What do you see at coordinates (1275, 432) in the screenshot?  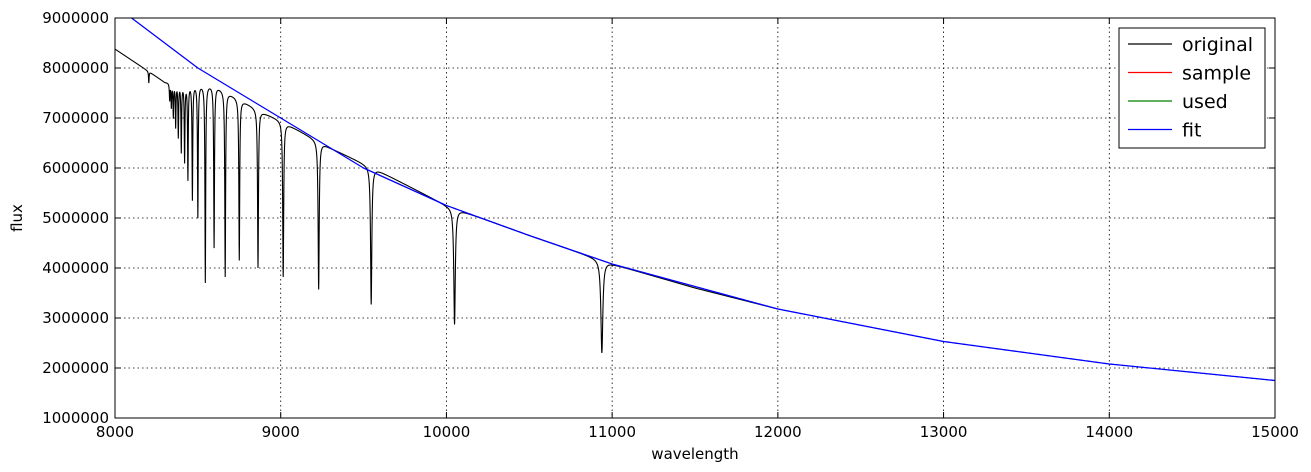 I see `x-tick-label: 15000` at bounding box center [1275, 432].